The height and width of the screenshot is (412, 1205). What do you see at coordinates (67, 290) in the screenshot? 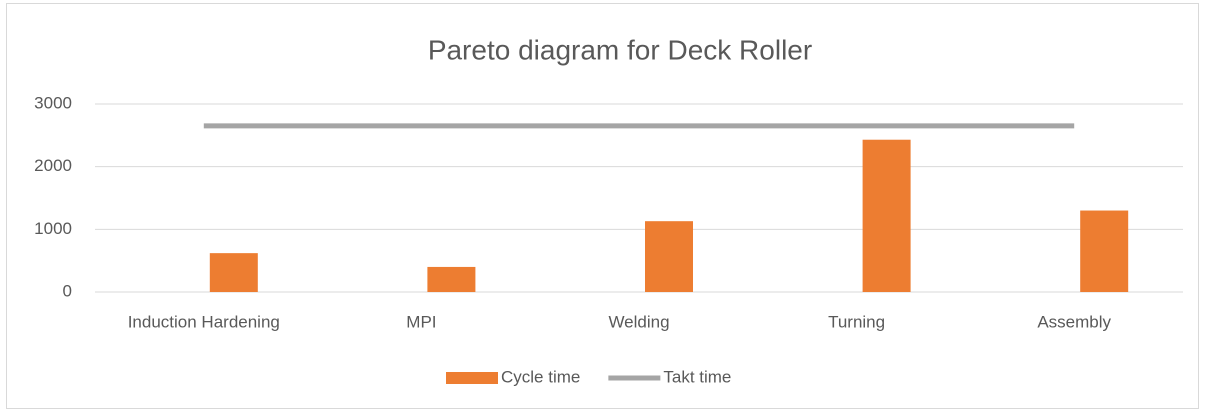
I see `y-tick-label: 0` at bounding box center [67, 290].